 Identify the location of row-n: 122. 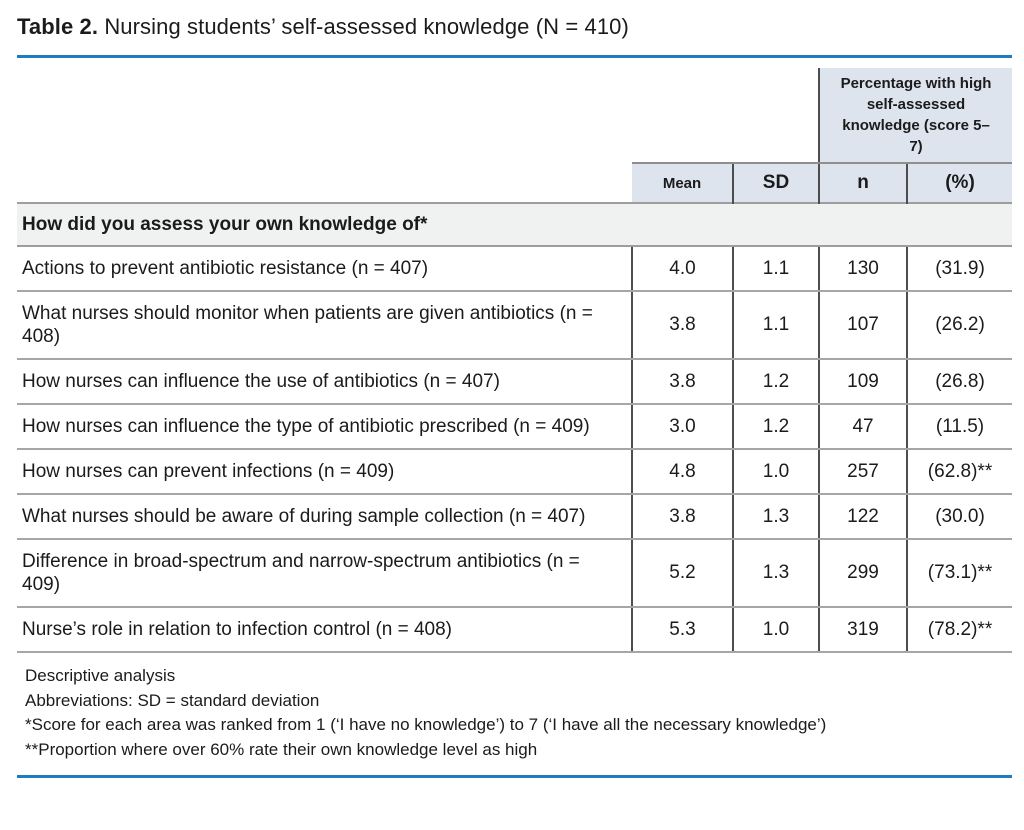
(863, 517).